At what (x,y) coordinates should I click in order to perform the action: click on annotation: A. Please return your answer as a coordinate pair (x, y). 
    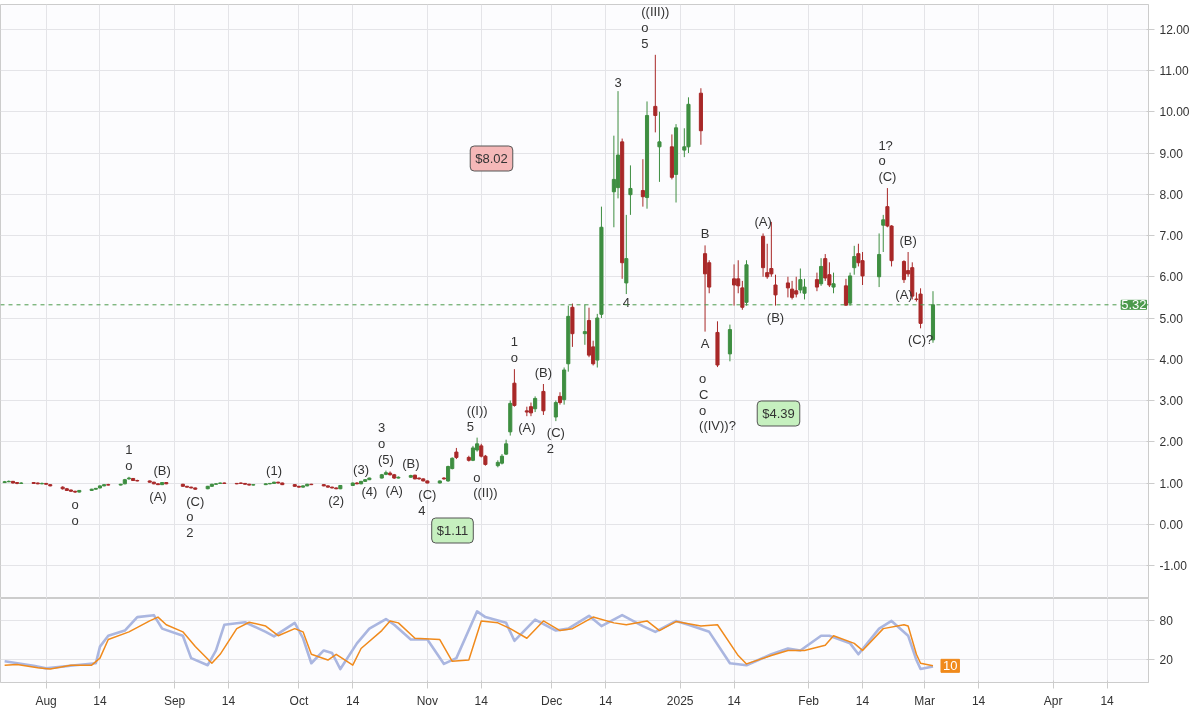
    Looking at the image, I should click on (705, 343).